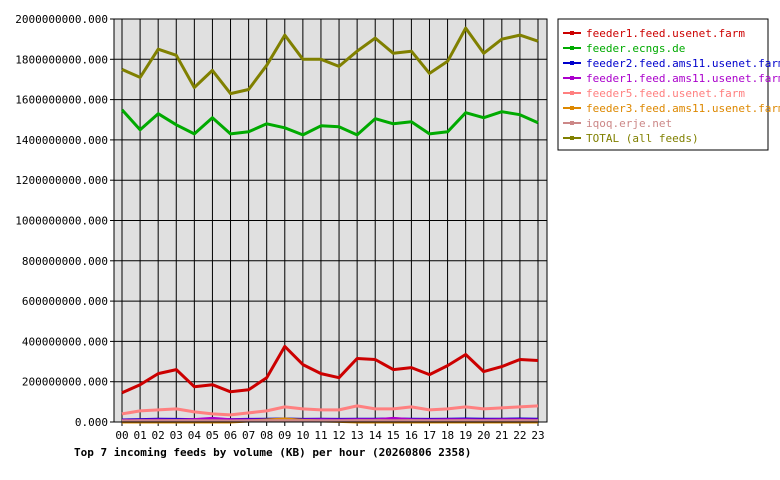 This screenshot has width=780, height=480. Describe the element at coordinates (465, 435) in the screenshot. I see `x-tick-label: 19` at that location.